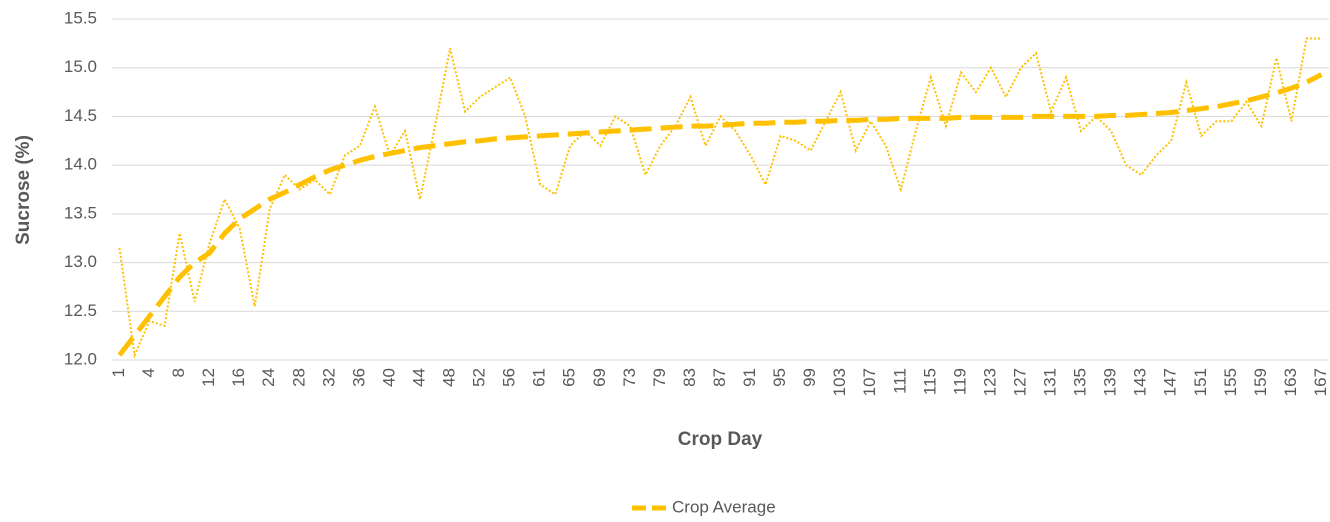  What do you see at coordinates (80, 17) in the screenshot?
I see `y-tick-label: 15.5` at bounding box center [80, 17].